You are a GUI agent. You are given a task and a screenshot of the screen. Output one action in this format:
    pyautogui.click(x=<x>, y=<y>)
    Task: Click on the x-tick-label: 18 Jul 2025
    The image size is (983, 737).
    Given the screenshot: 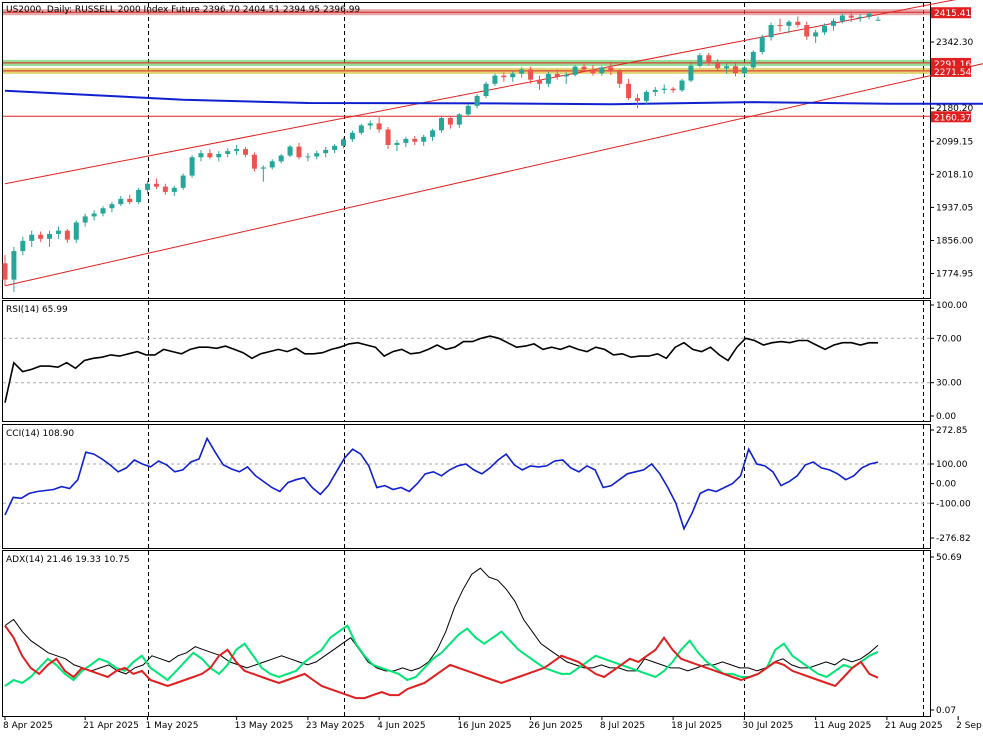 What is the action you would take?
    pyautogui.click(x=696, y=726)
    